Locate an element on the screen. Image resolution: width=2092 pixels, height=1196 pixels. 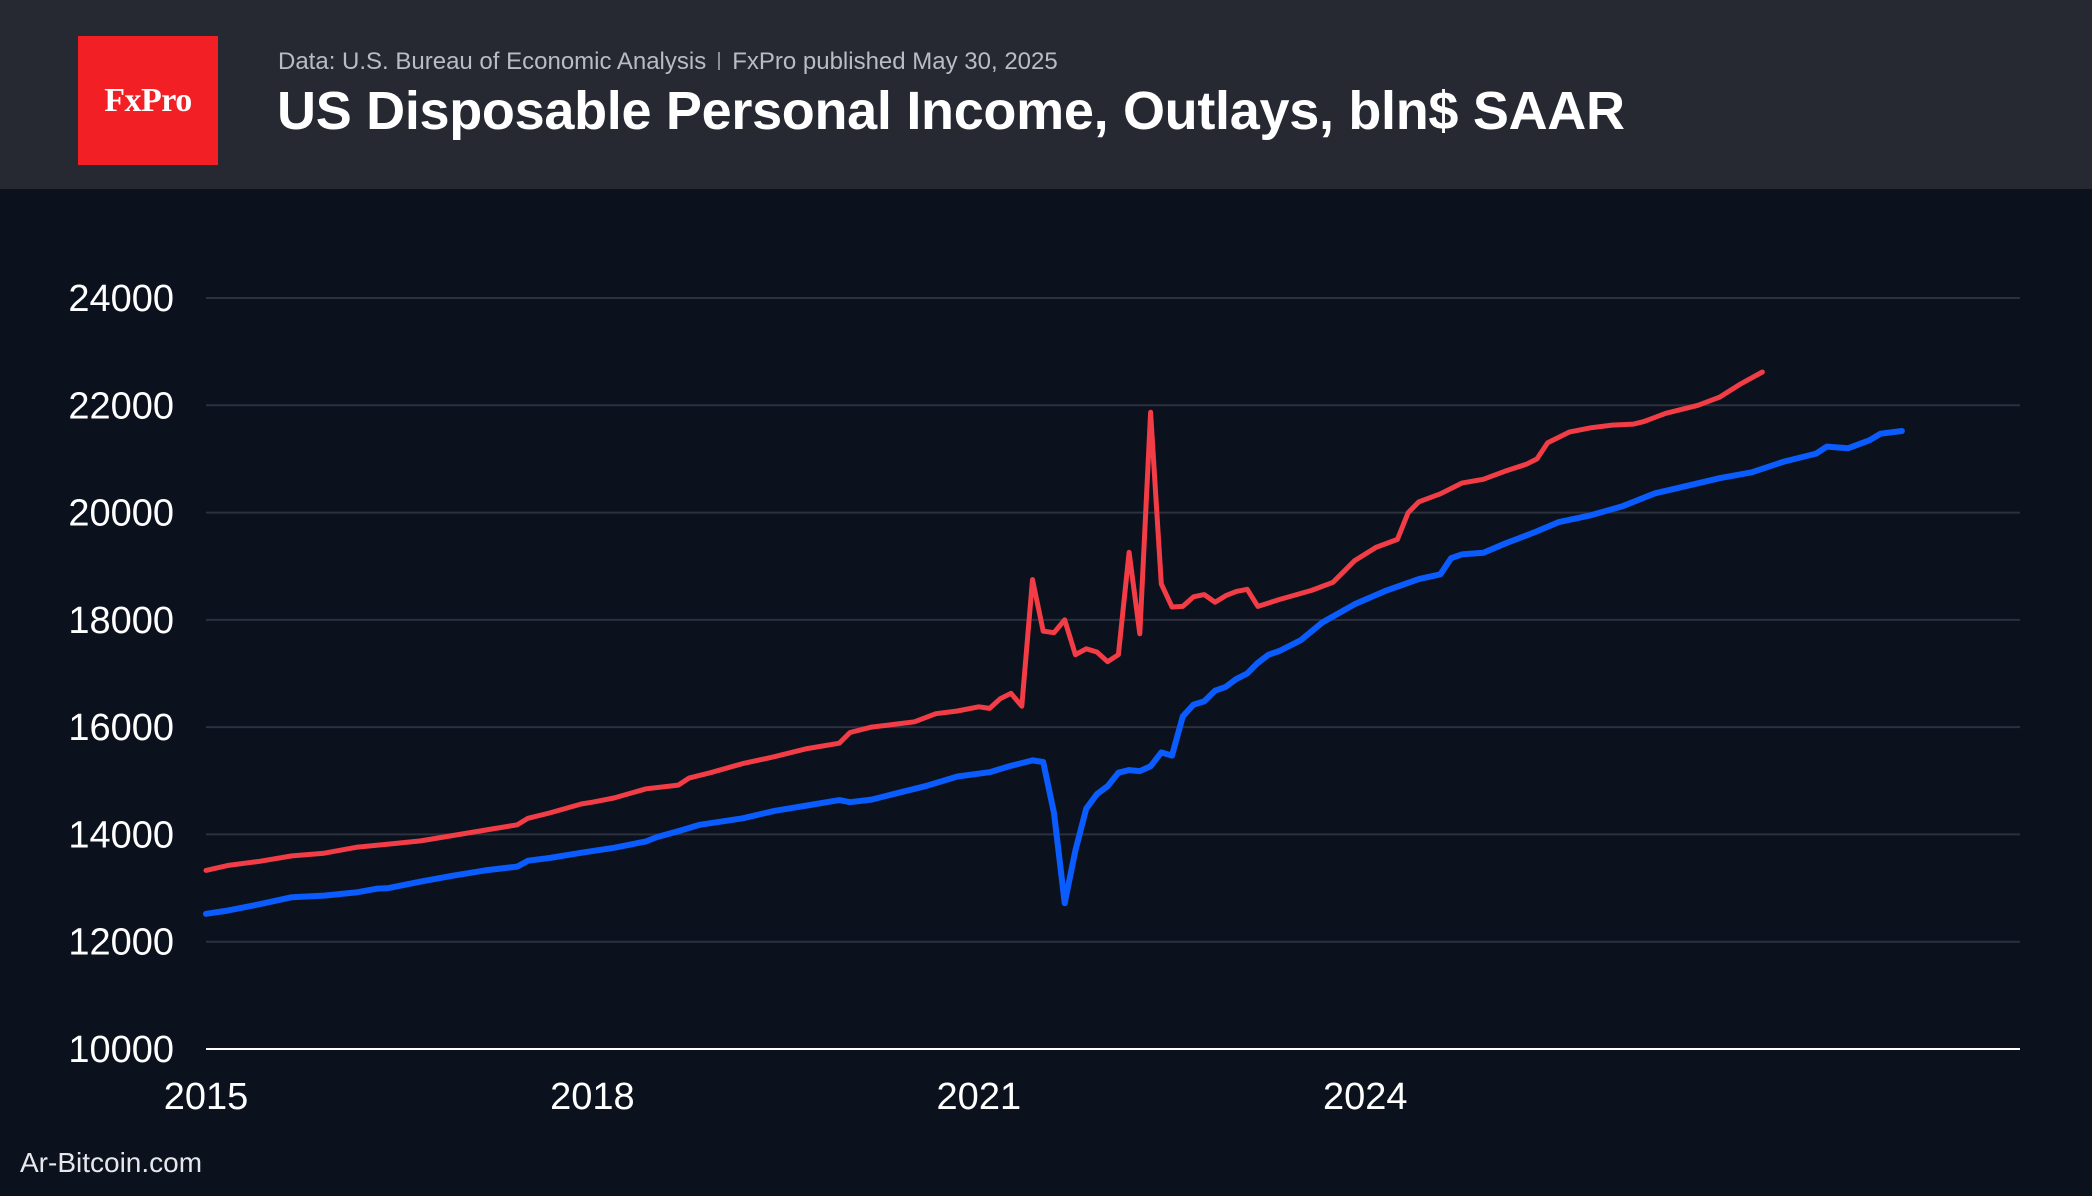
x-tick-label: 2018 is located at coordinates (592, 1097).